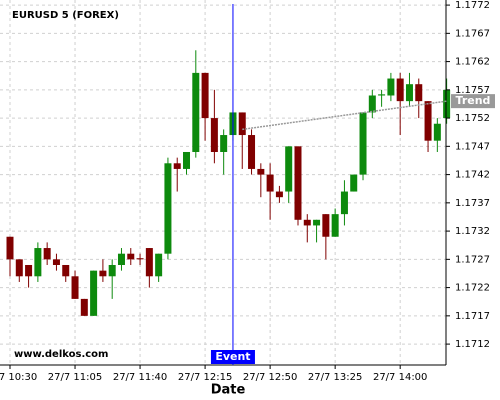  I want to click on event-label: Event, so click(232, 356).